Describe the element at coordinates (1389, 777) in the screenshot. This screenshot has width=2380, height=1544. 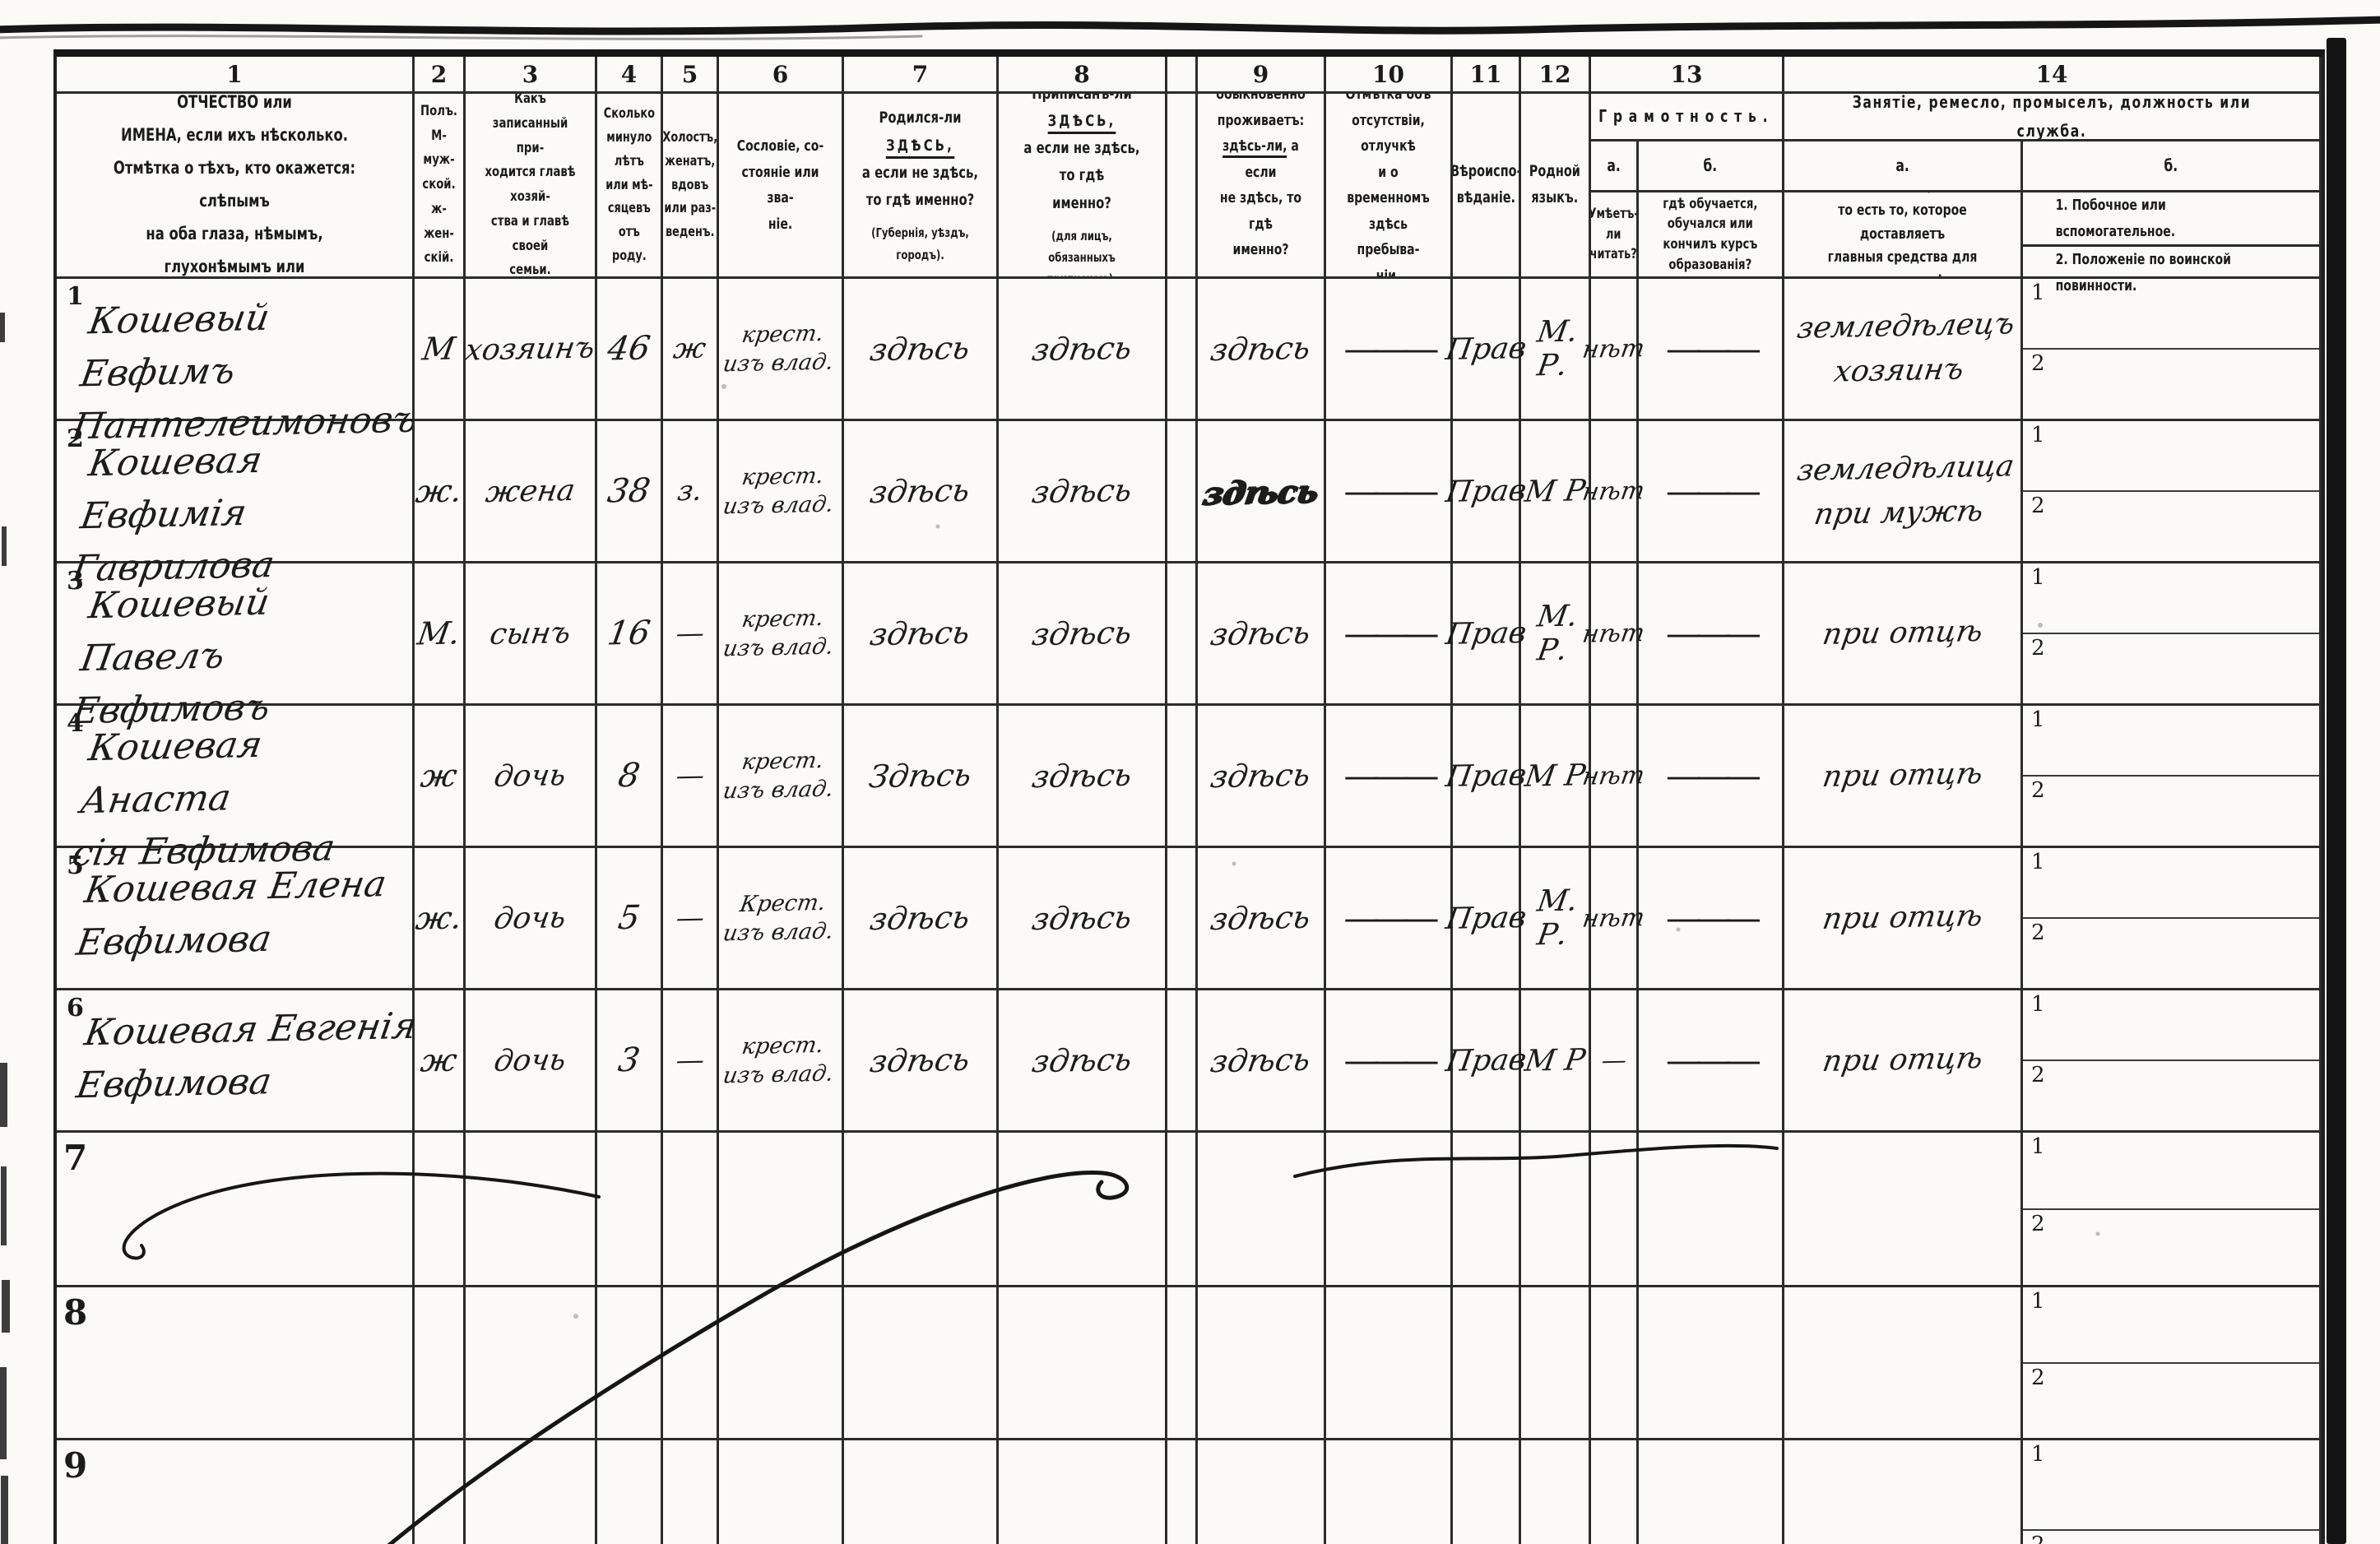
I see `r4-absence-cell: ———` at that location.